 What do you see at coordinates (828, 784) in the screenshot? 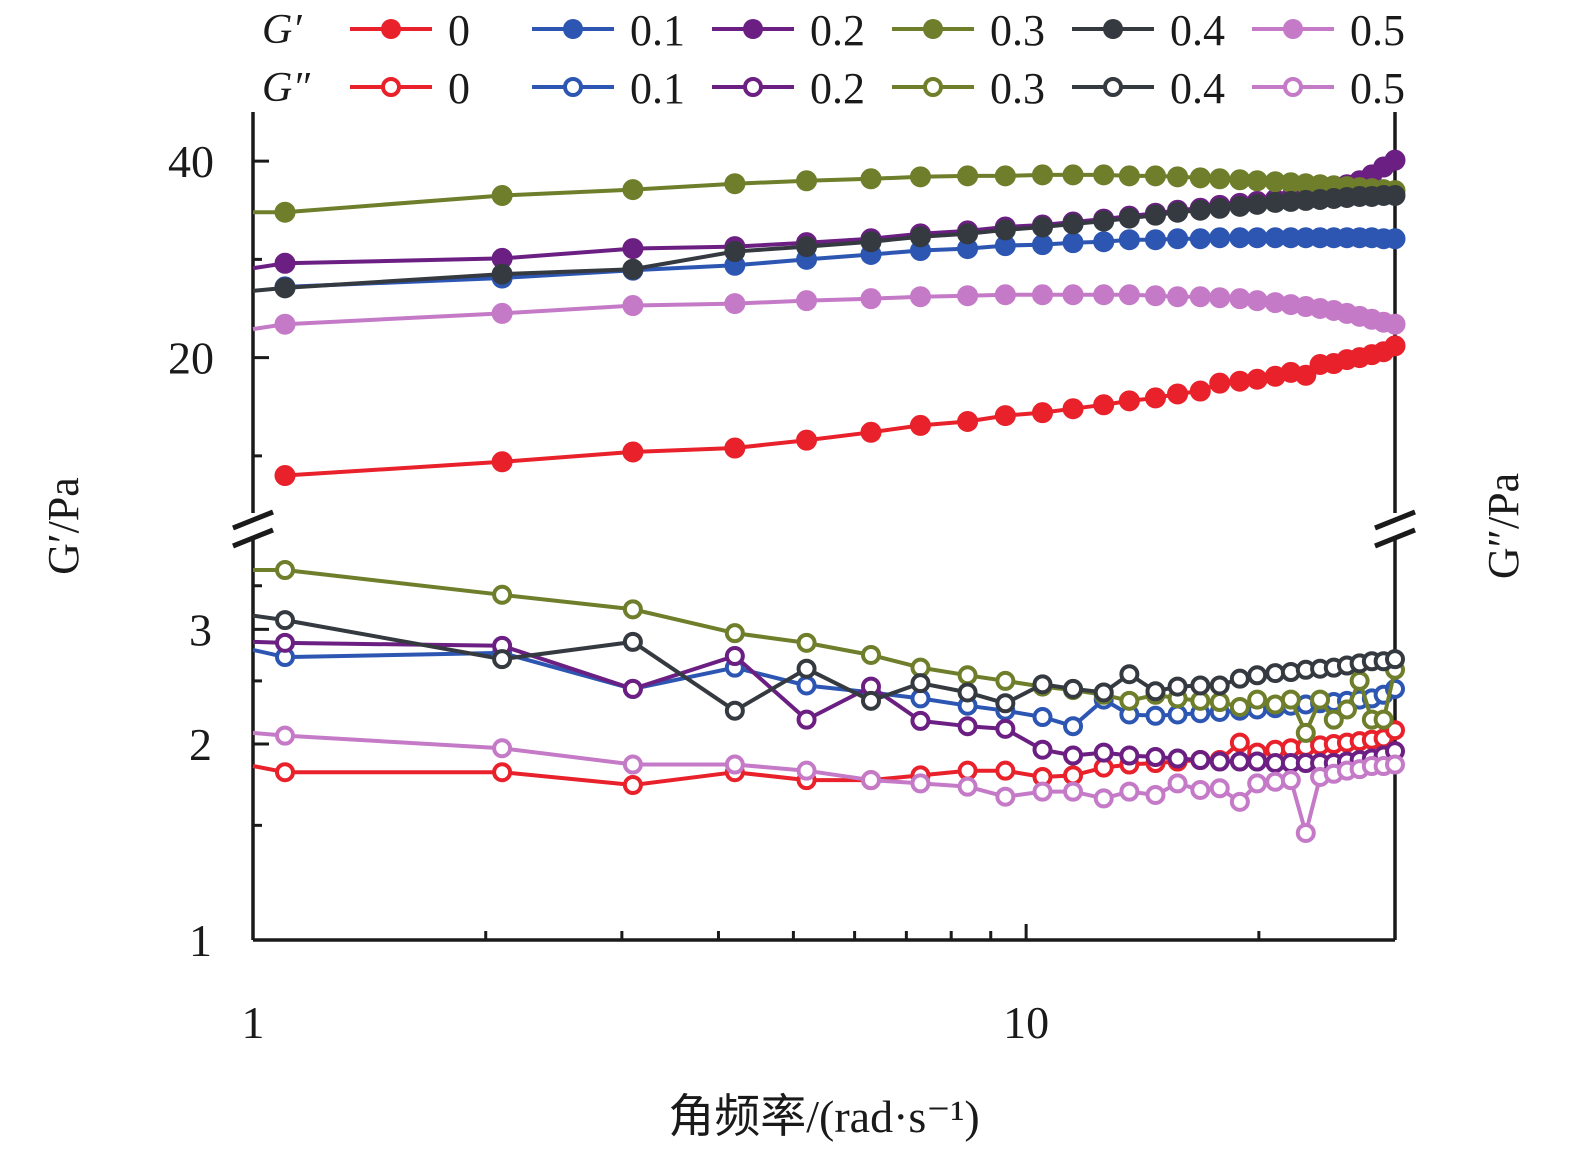
I see `series-G-double-prime-0.5` at bounding box center [828, 784].